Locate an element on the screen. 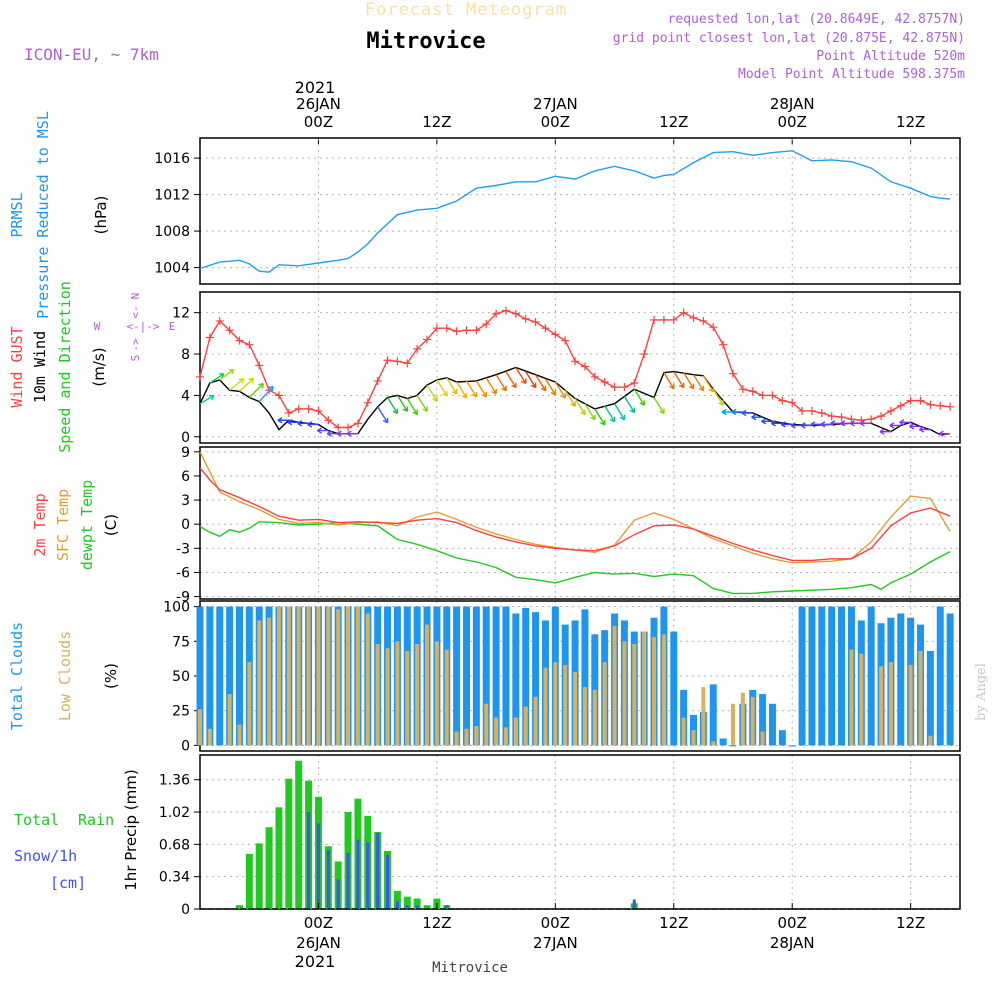 The height and width of the screenshot is (1000, 1000). temp-ytick-label-5: -6 is located at coordinates (183, 573).